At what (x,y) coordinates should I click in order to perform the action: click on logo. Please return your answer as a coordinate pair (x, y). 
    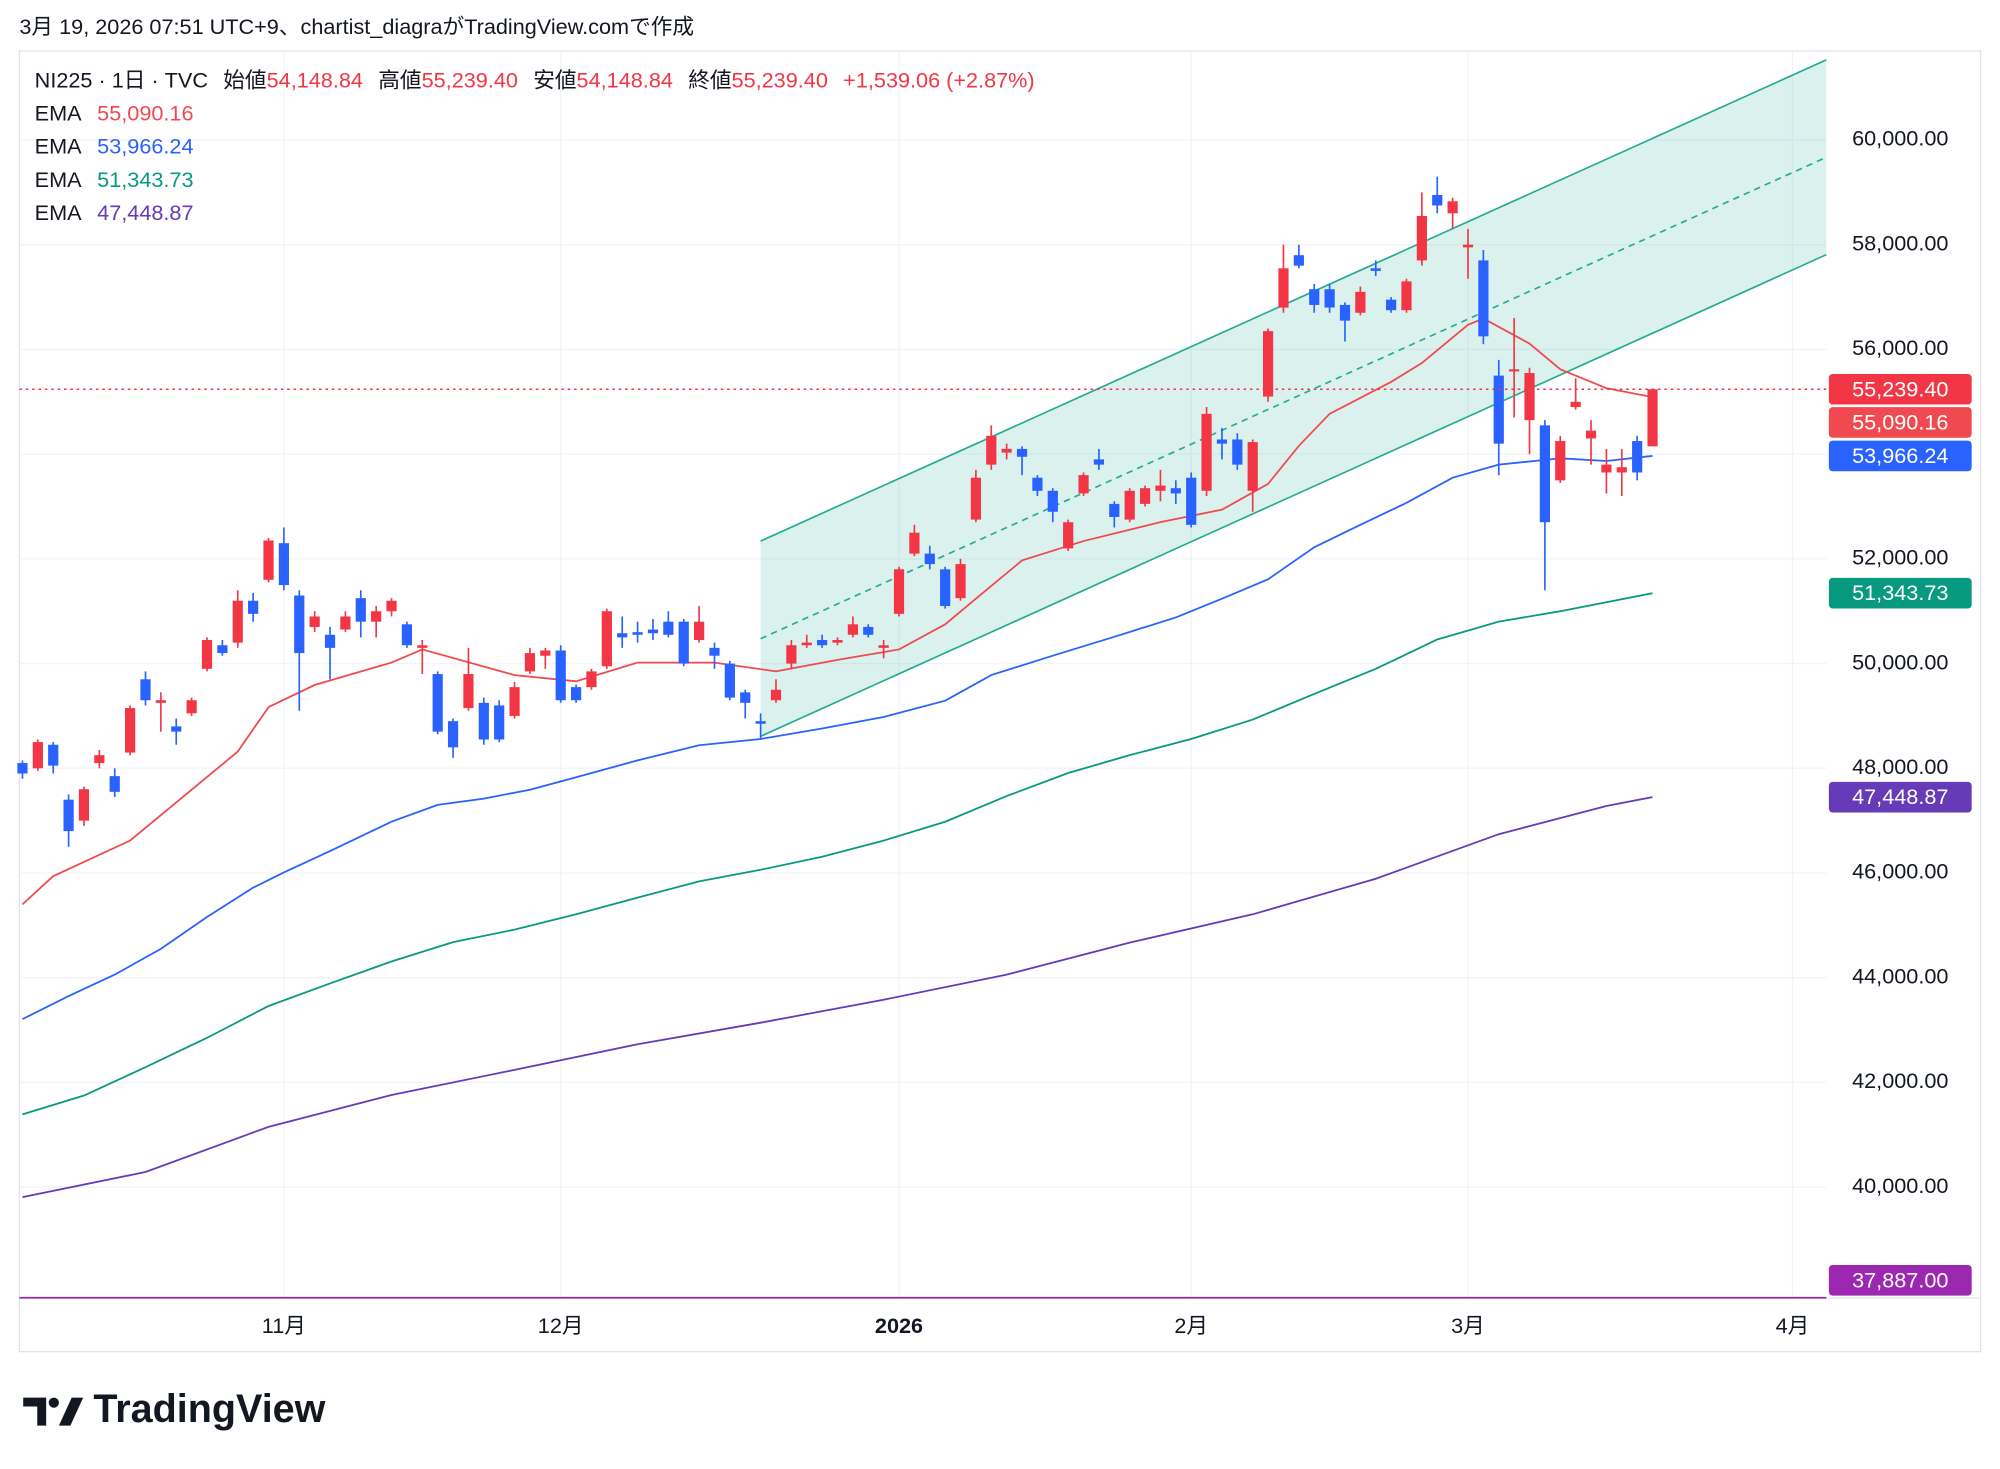
    Looking at the image, I should click on (53, 1411).